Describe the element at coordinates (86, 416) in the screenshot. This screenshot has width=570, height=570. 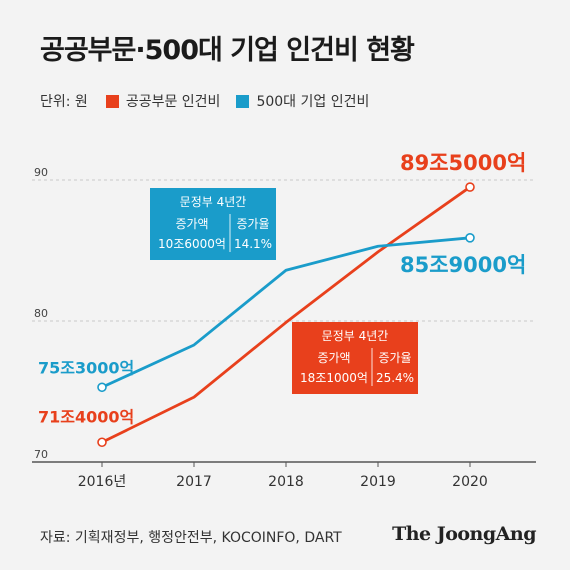
I see `series-0-start-label: 71조4000억` at that location.